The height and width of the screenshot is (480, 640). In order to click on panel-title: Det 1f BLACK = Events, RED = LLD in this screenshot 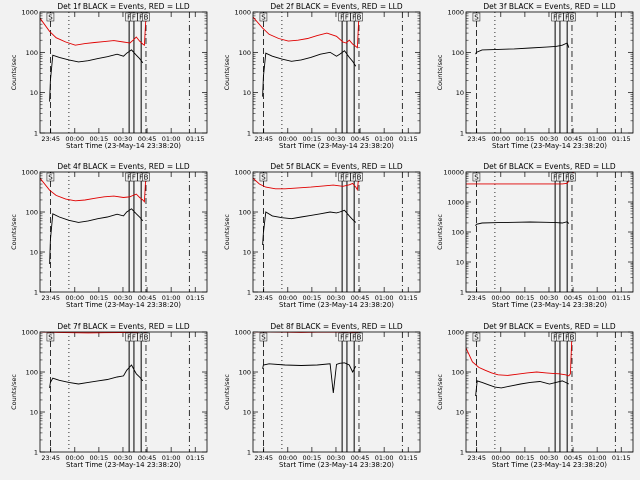, I will do `click(123, 6)`.